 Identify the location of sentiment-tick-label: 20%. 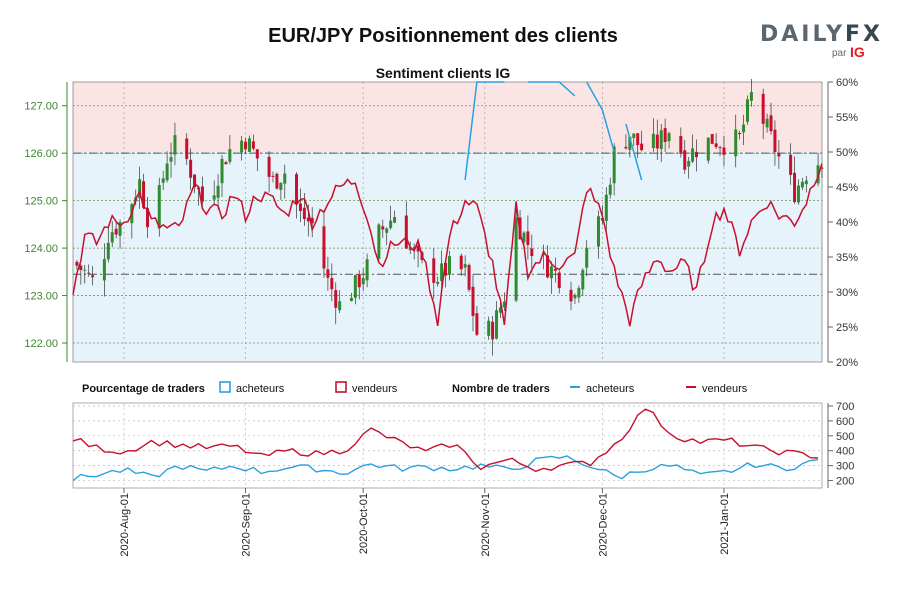
(847, 363).